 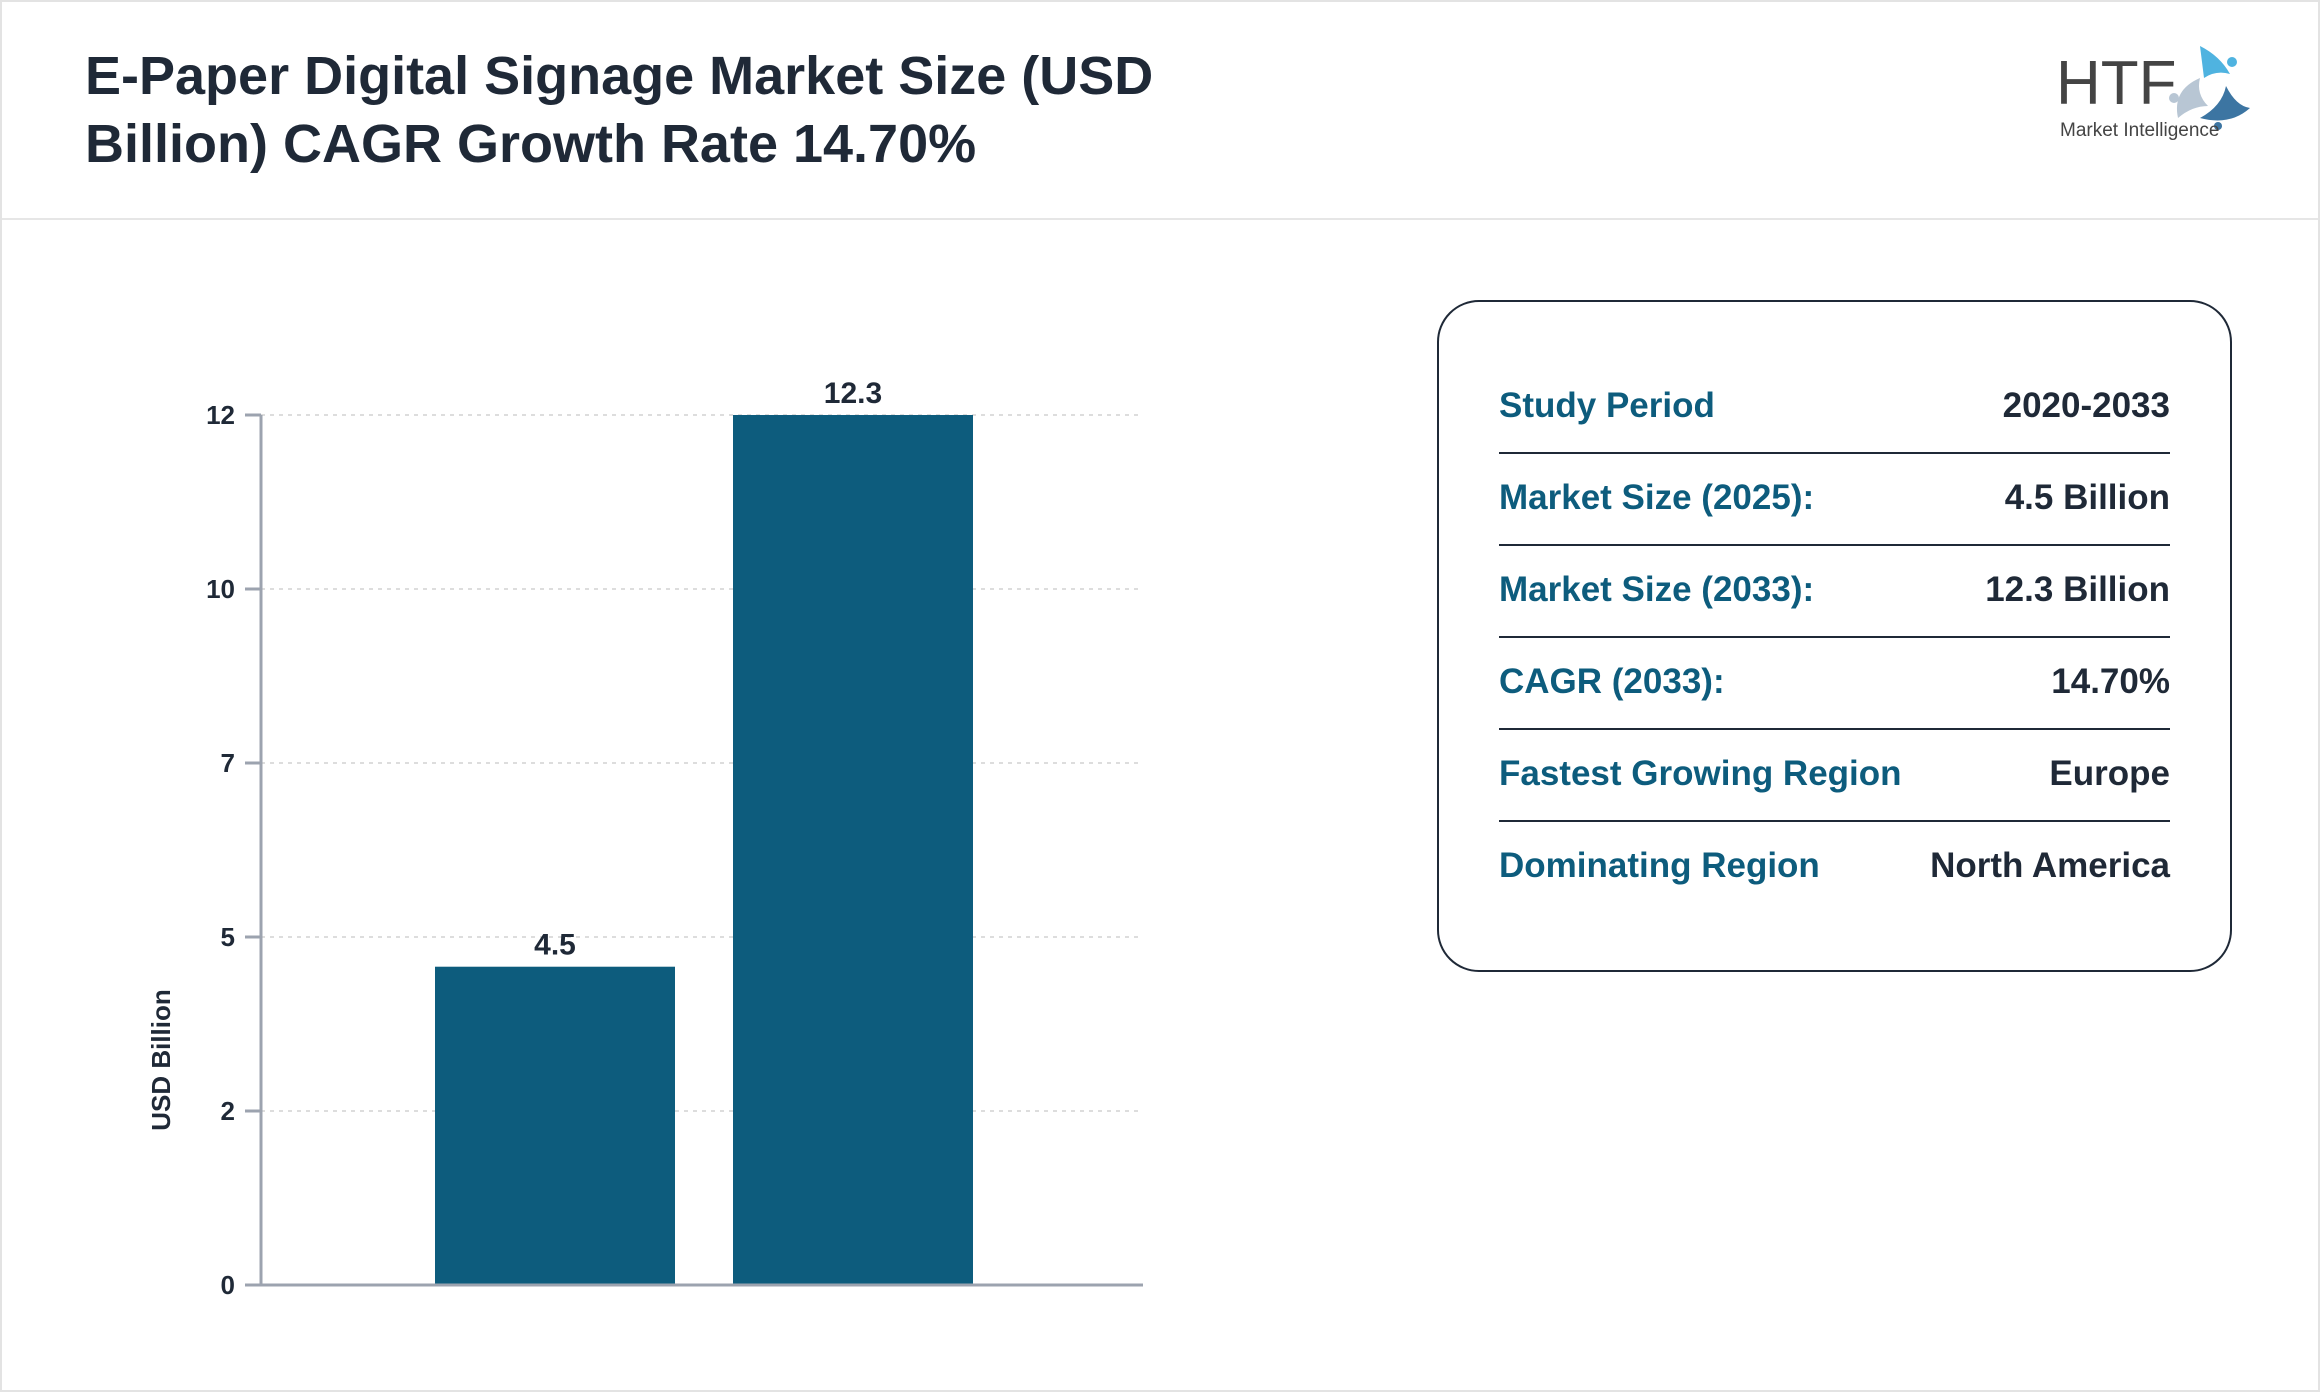 What do you see at coordinates (1700, 773) in the screenshot?
I see `info-label: Fastest Growing Region` at bounding box center [1700, 773].